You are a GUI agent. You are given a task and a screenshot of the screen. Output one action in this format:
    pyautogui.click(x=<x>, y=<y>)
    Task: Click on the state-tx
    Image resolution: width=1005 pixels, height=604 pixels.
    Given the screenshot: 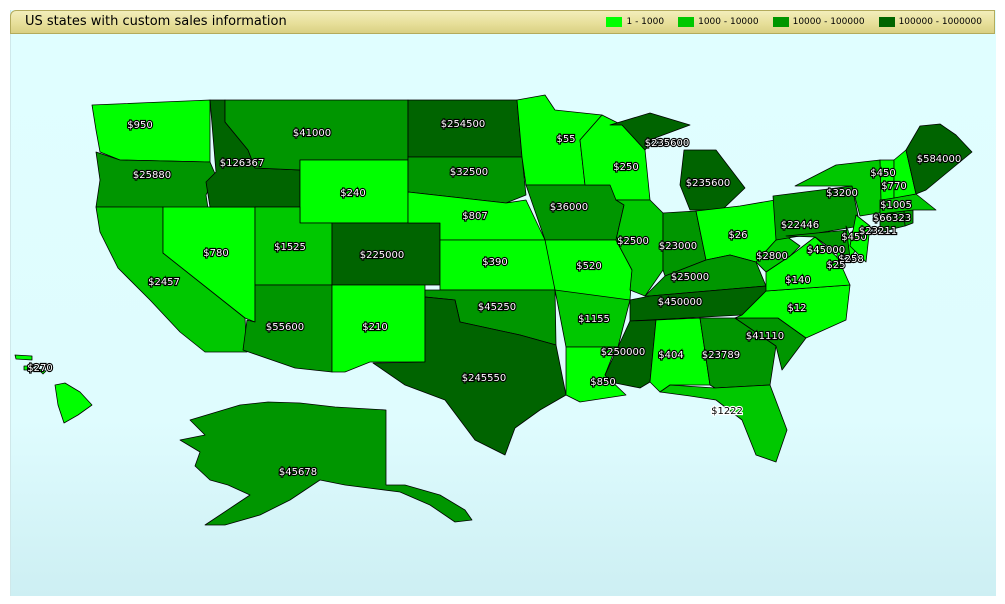 What is the action you would take?
    pyautogui.click(x=469, y=376)
    